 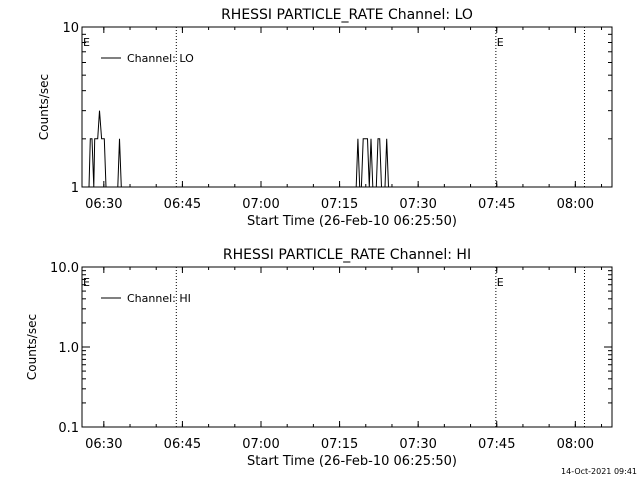 I want to click on x-tick-label-hi: 07:30, so click(x=417, y=444).